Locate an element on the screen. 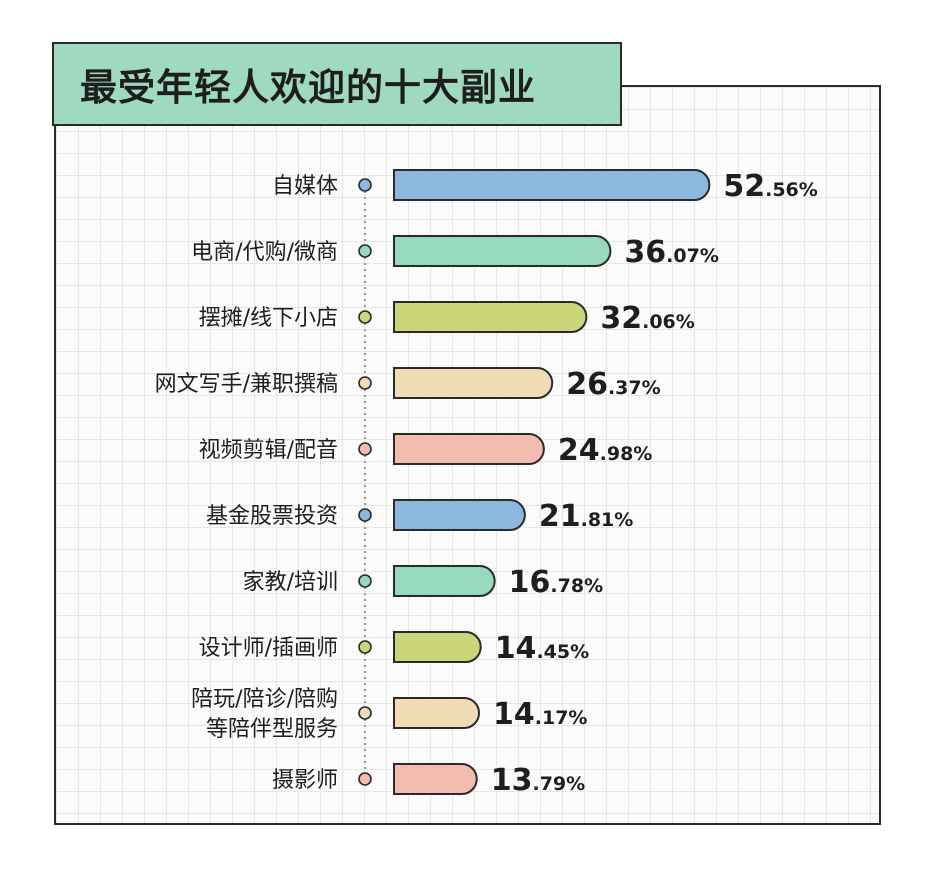 The height and width of the screenshot is (869, 932). value-label-integer: 26 is located at coordinates (587, 384).